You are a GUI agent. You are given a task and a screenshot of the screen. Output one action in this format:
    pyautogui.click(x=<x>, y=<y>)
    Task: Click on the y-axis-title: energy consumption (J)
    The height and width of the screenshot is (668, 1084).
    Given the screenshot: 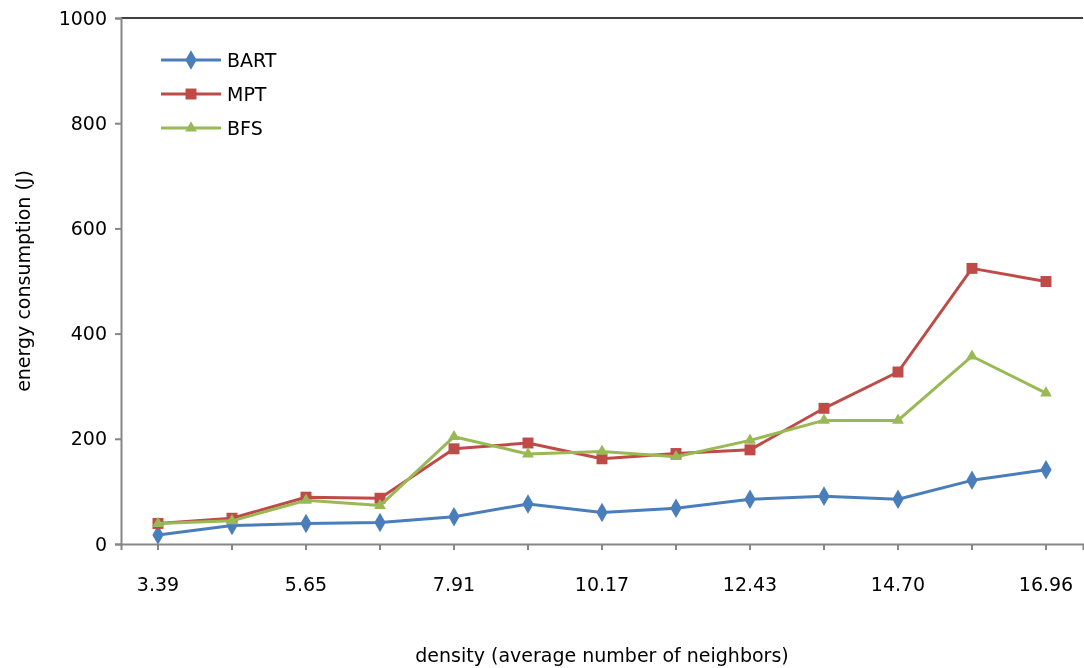 What is the action you would take?
    pyautogui.click(x=23, y=281)
    